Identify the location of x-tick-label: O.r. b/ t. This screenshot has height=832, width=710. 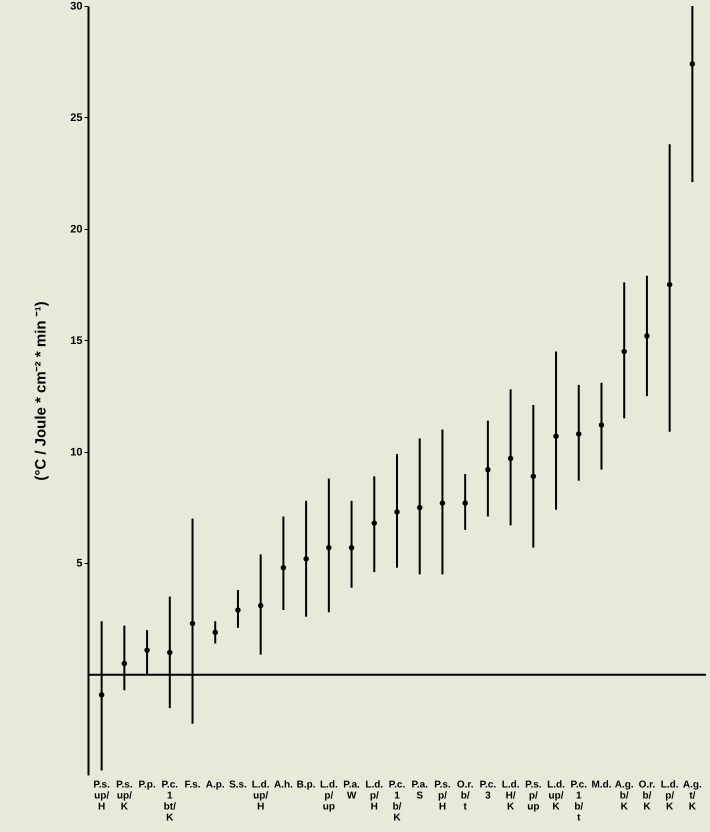
(465, 796).